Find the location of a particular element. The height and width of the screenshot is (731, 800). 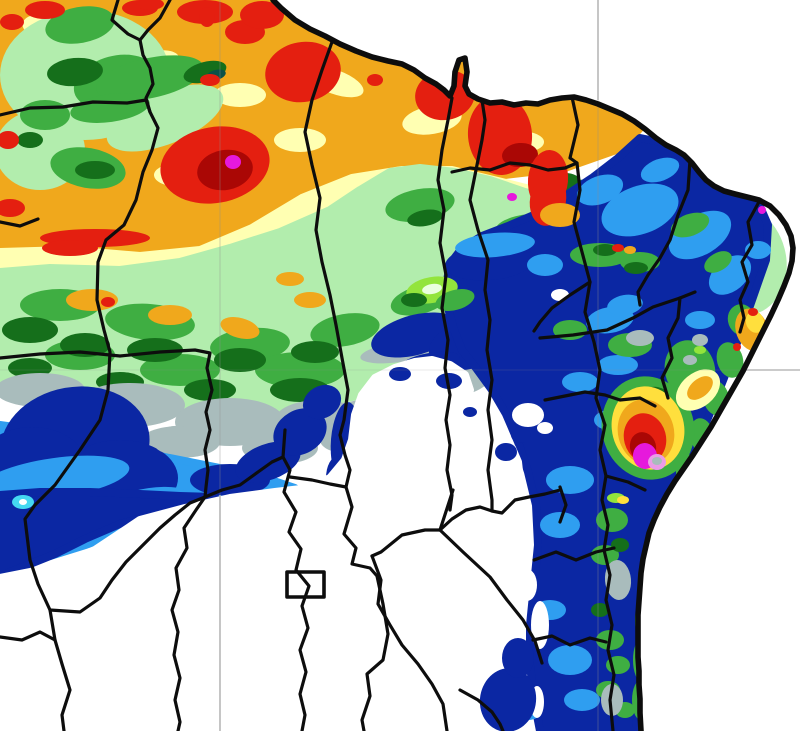

federal-district-outline is located at coordinates (305, 584).